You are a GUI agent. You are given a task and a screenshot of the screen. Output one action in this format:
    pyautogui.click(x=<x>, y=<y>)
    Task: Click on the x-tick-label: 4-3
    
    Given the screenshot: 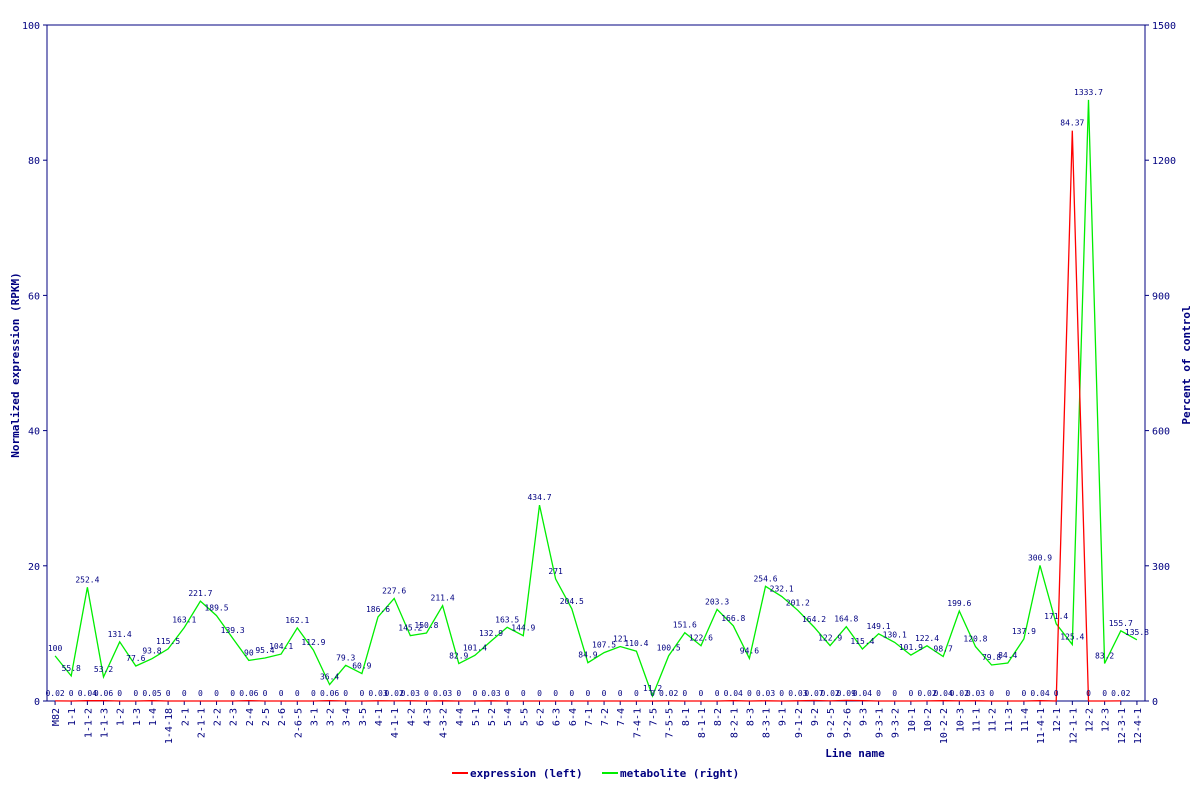 What is the action you would take?
    pyautogui.click(x=427, y=717)
    